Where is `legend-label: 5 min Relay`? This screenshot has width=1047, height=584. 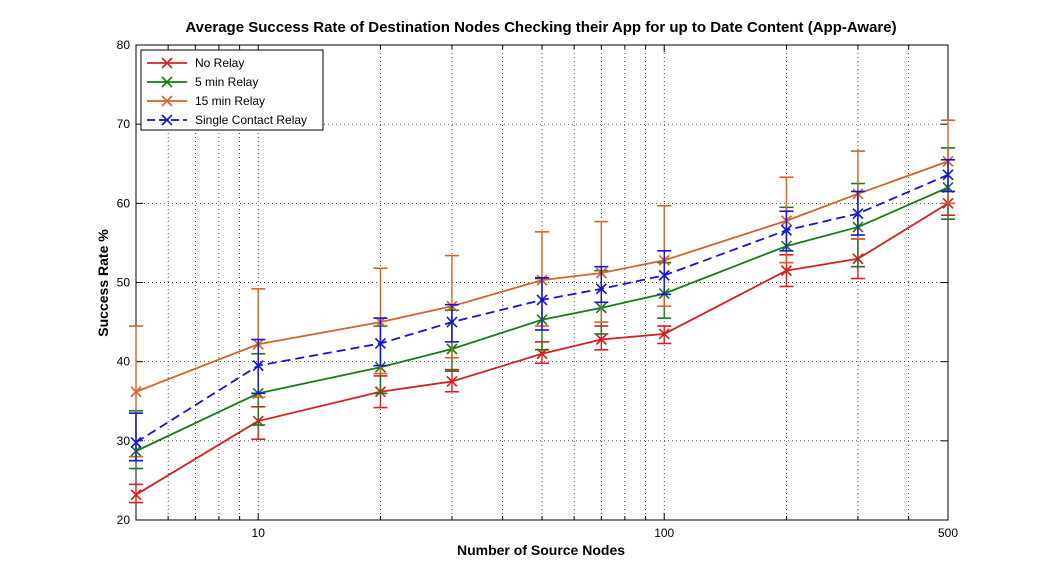 legend-label: 5 min Relay is located at coordinates (226, 82).